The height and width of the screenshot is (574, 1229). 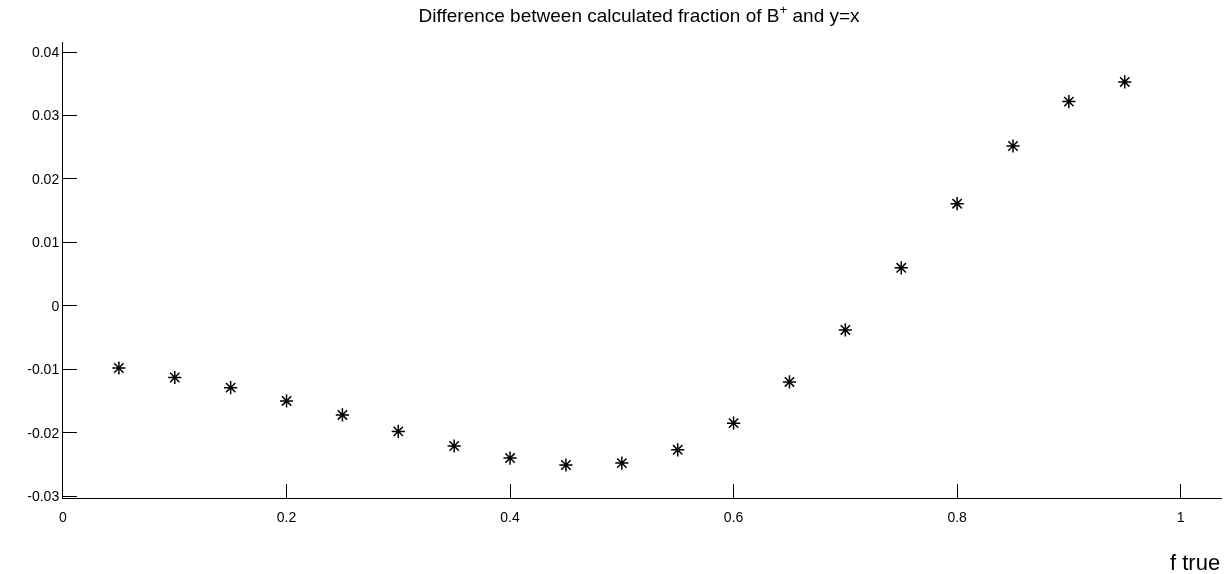 I want to click on y-tick-label: 0, so click(x=55, y=305).